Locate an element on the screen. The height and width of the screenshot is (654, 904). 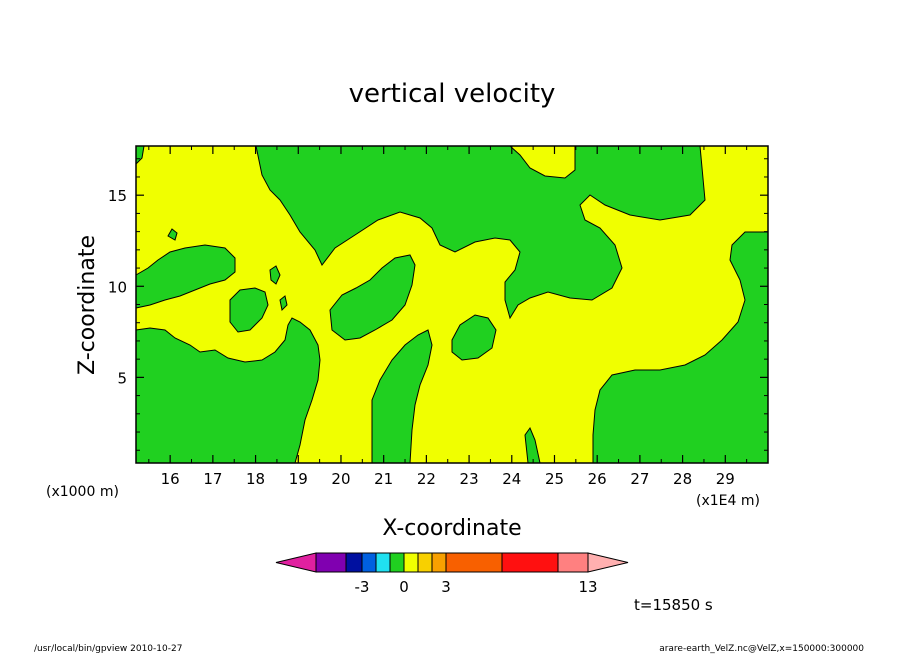
colorbar is located at coordinates (452, 562).